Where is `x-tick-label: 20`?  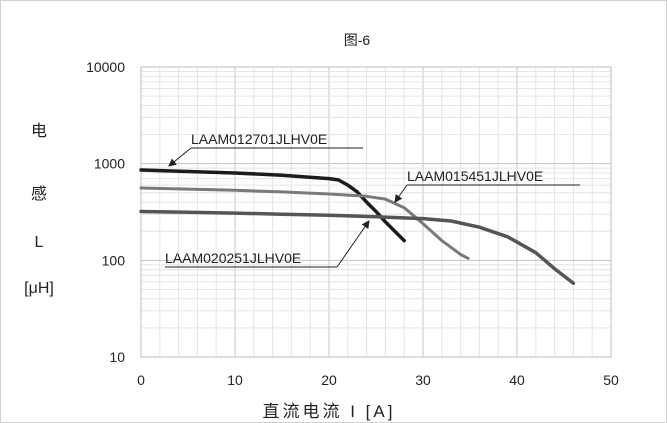 x-tick-label: 20 is located at coordinates (329, 380).